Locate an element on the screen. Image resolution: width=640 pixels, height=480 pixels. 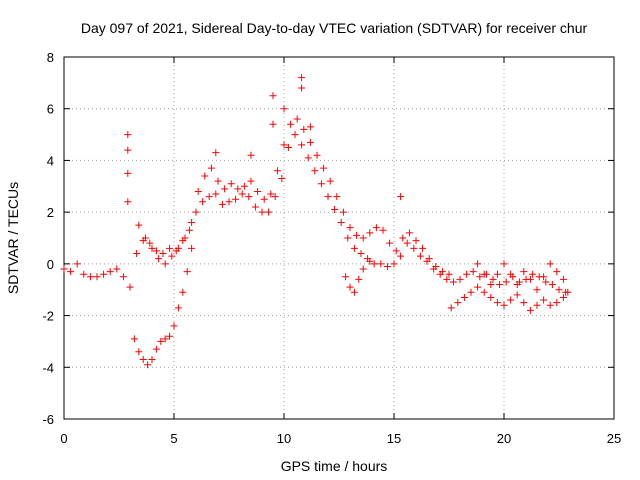
x-tick-label: 5 is located at coordinates (173, 438).